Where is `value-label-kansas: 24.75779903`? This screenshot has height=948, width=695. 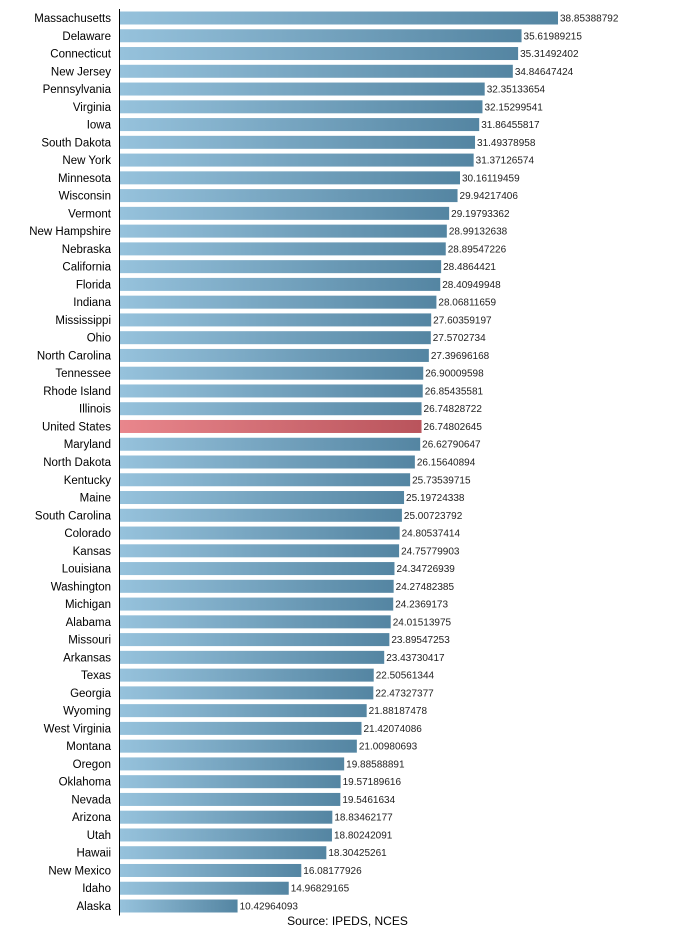
value-label-kansas: 24.75779903 is located at coordinates (430, 551).